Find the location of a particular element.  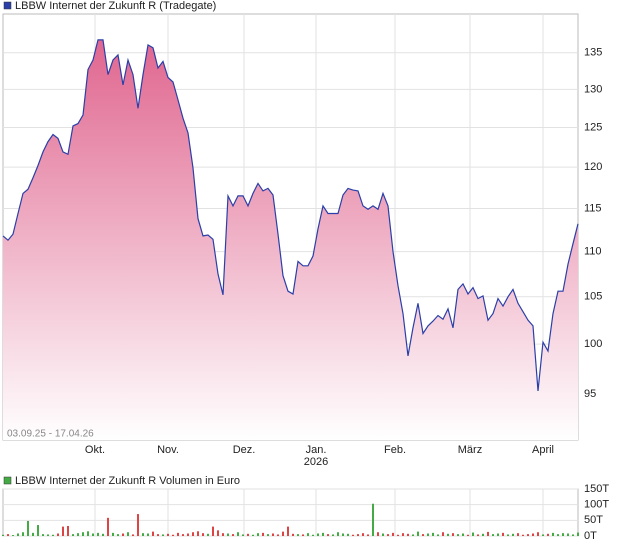

x-tick-label: Dez. is located at coordinates (244, 450).